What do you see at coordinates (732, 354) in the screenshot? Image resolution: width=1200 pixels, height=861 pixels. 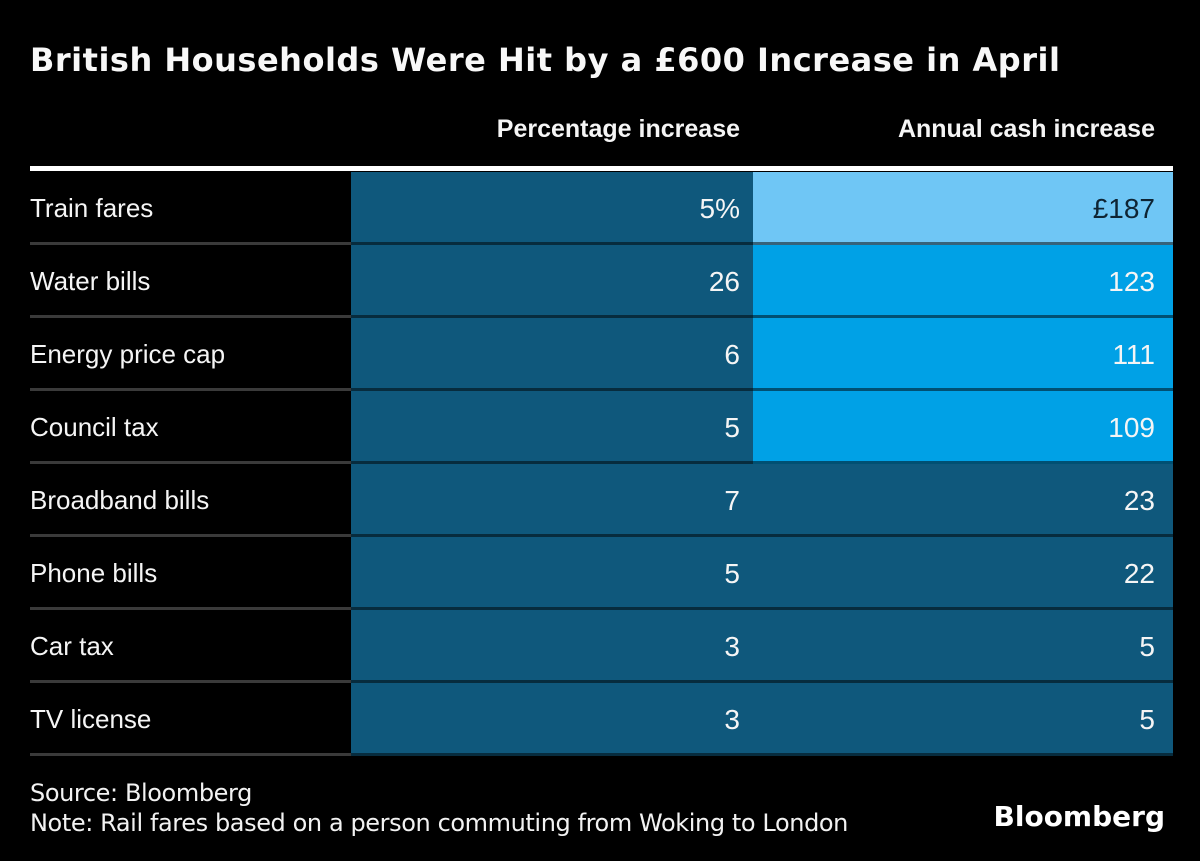 I see `percentage-value: 6` at bounding box center [732, 354].